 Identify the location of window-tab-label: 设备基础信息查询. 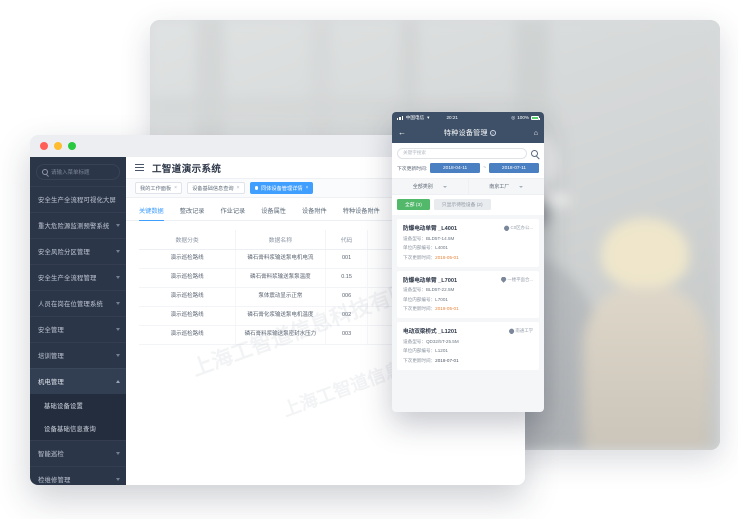
(213, 188).